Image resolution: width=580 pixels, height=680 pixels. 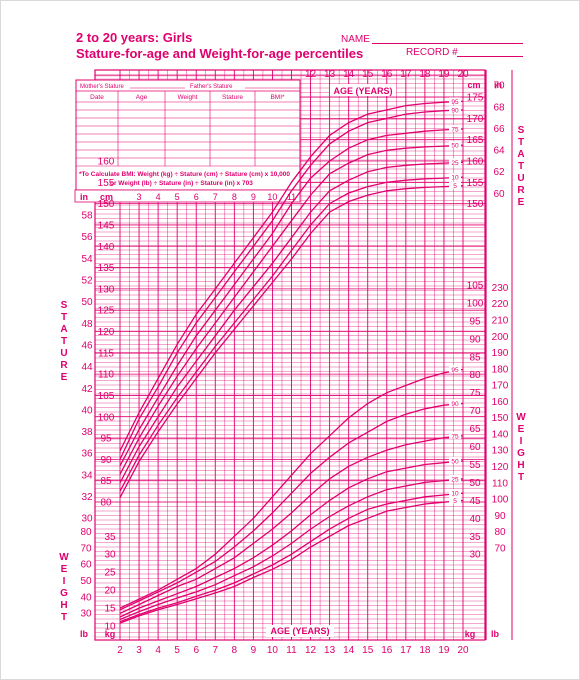 I want to click on weight-kg-label-right-80: 80, so click(x=475, y=375).